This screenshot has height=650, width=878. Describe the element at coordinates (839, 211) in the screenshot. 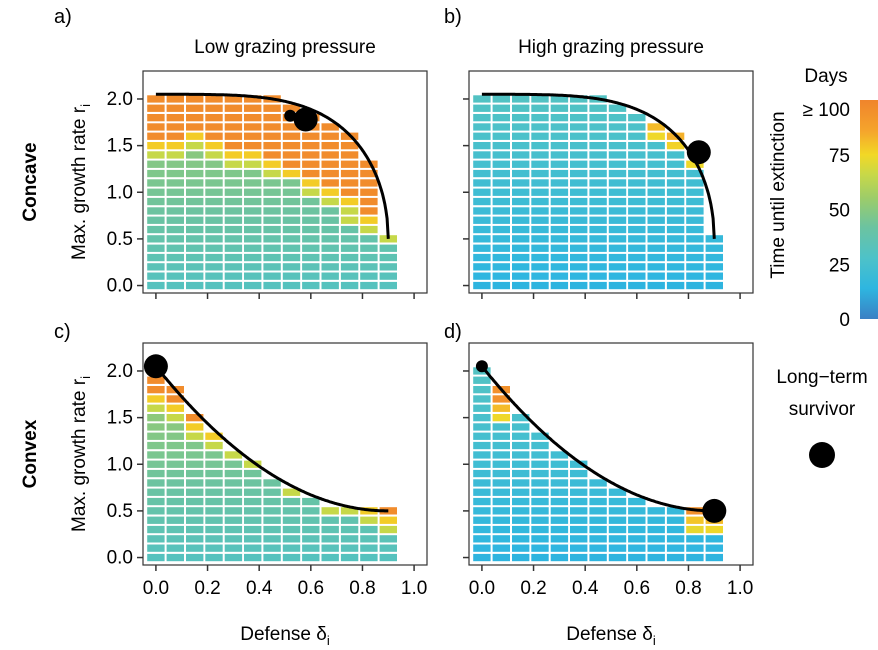

I see `colorbar-tick-label: 50` at that location.